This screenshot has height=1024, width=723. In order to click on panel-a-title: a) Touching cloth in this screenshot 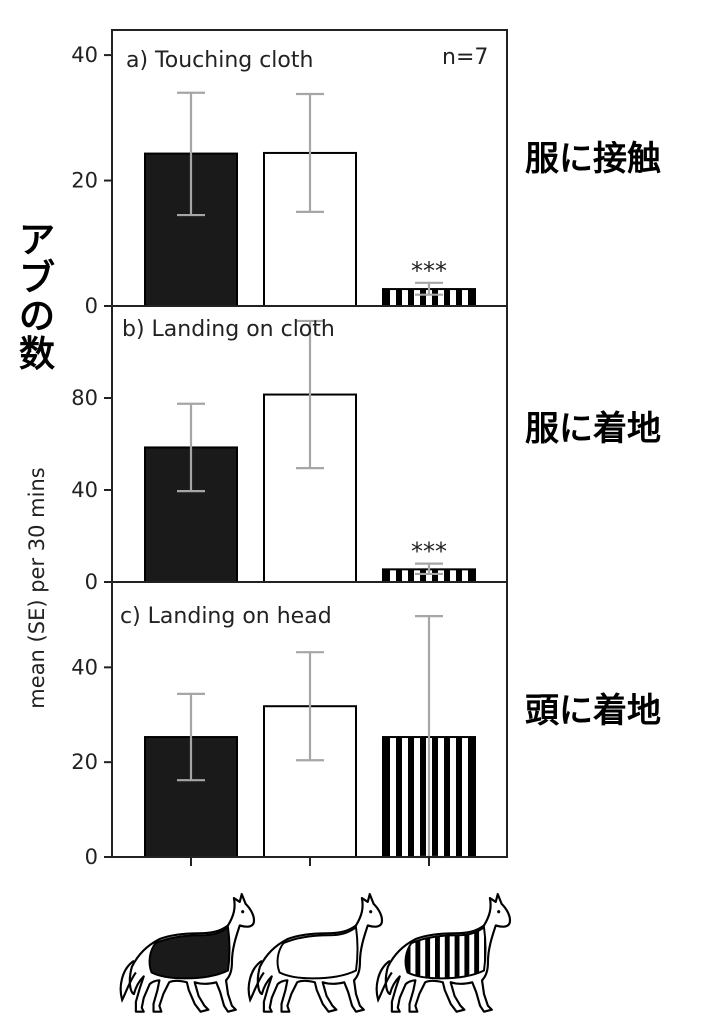, I will do `click(219, 60)`.